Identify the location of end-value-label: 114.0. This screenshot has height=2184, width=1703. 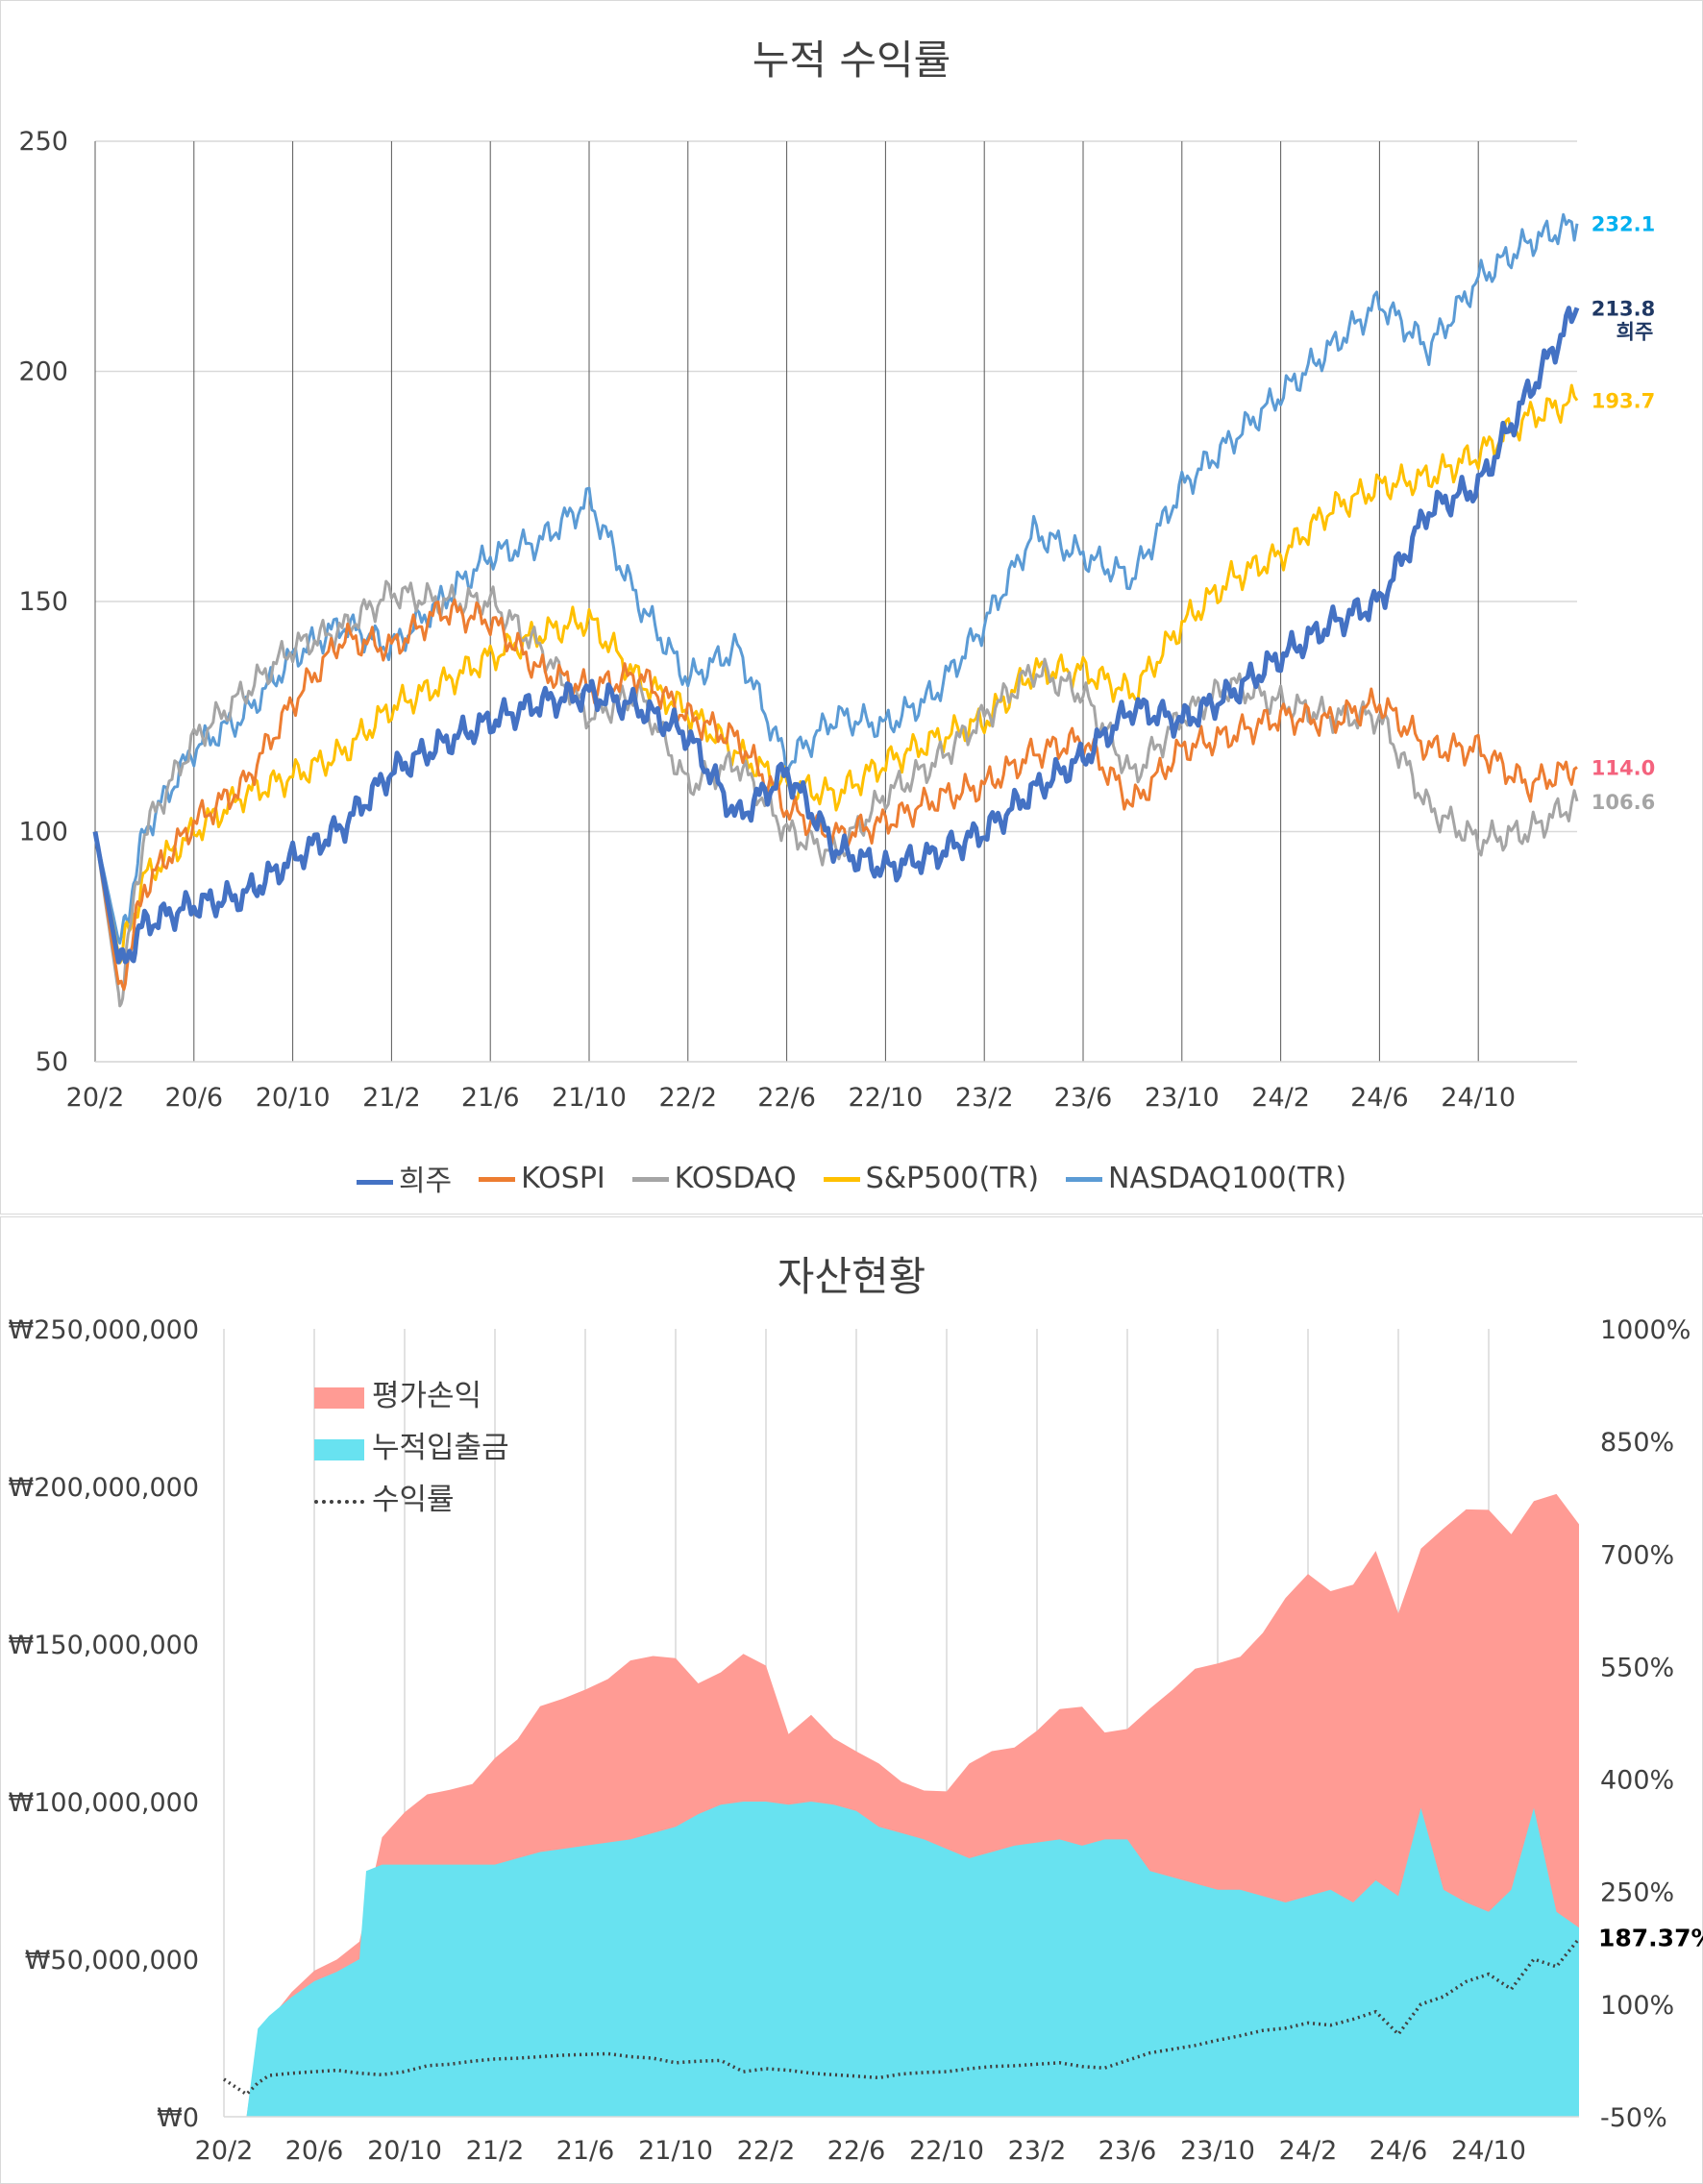
(1623, 767).